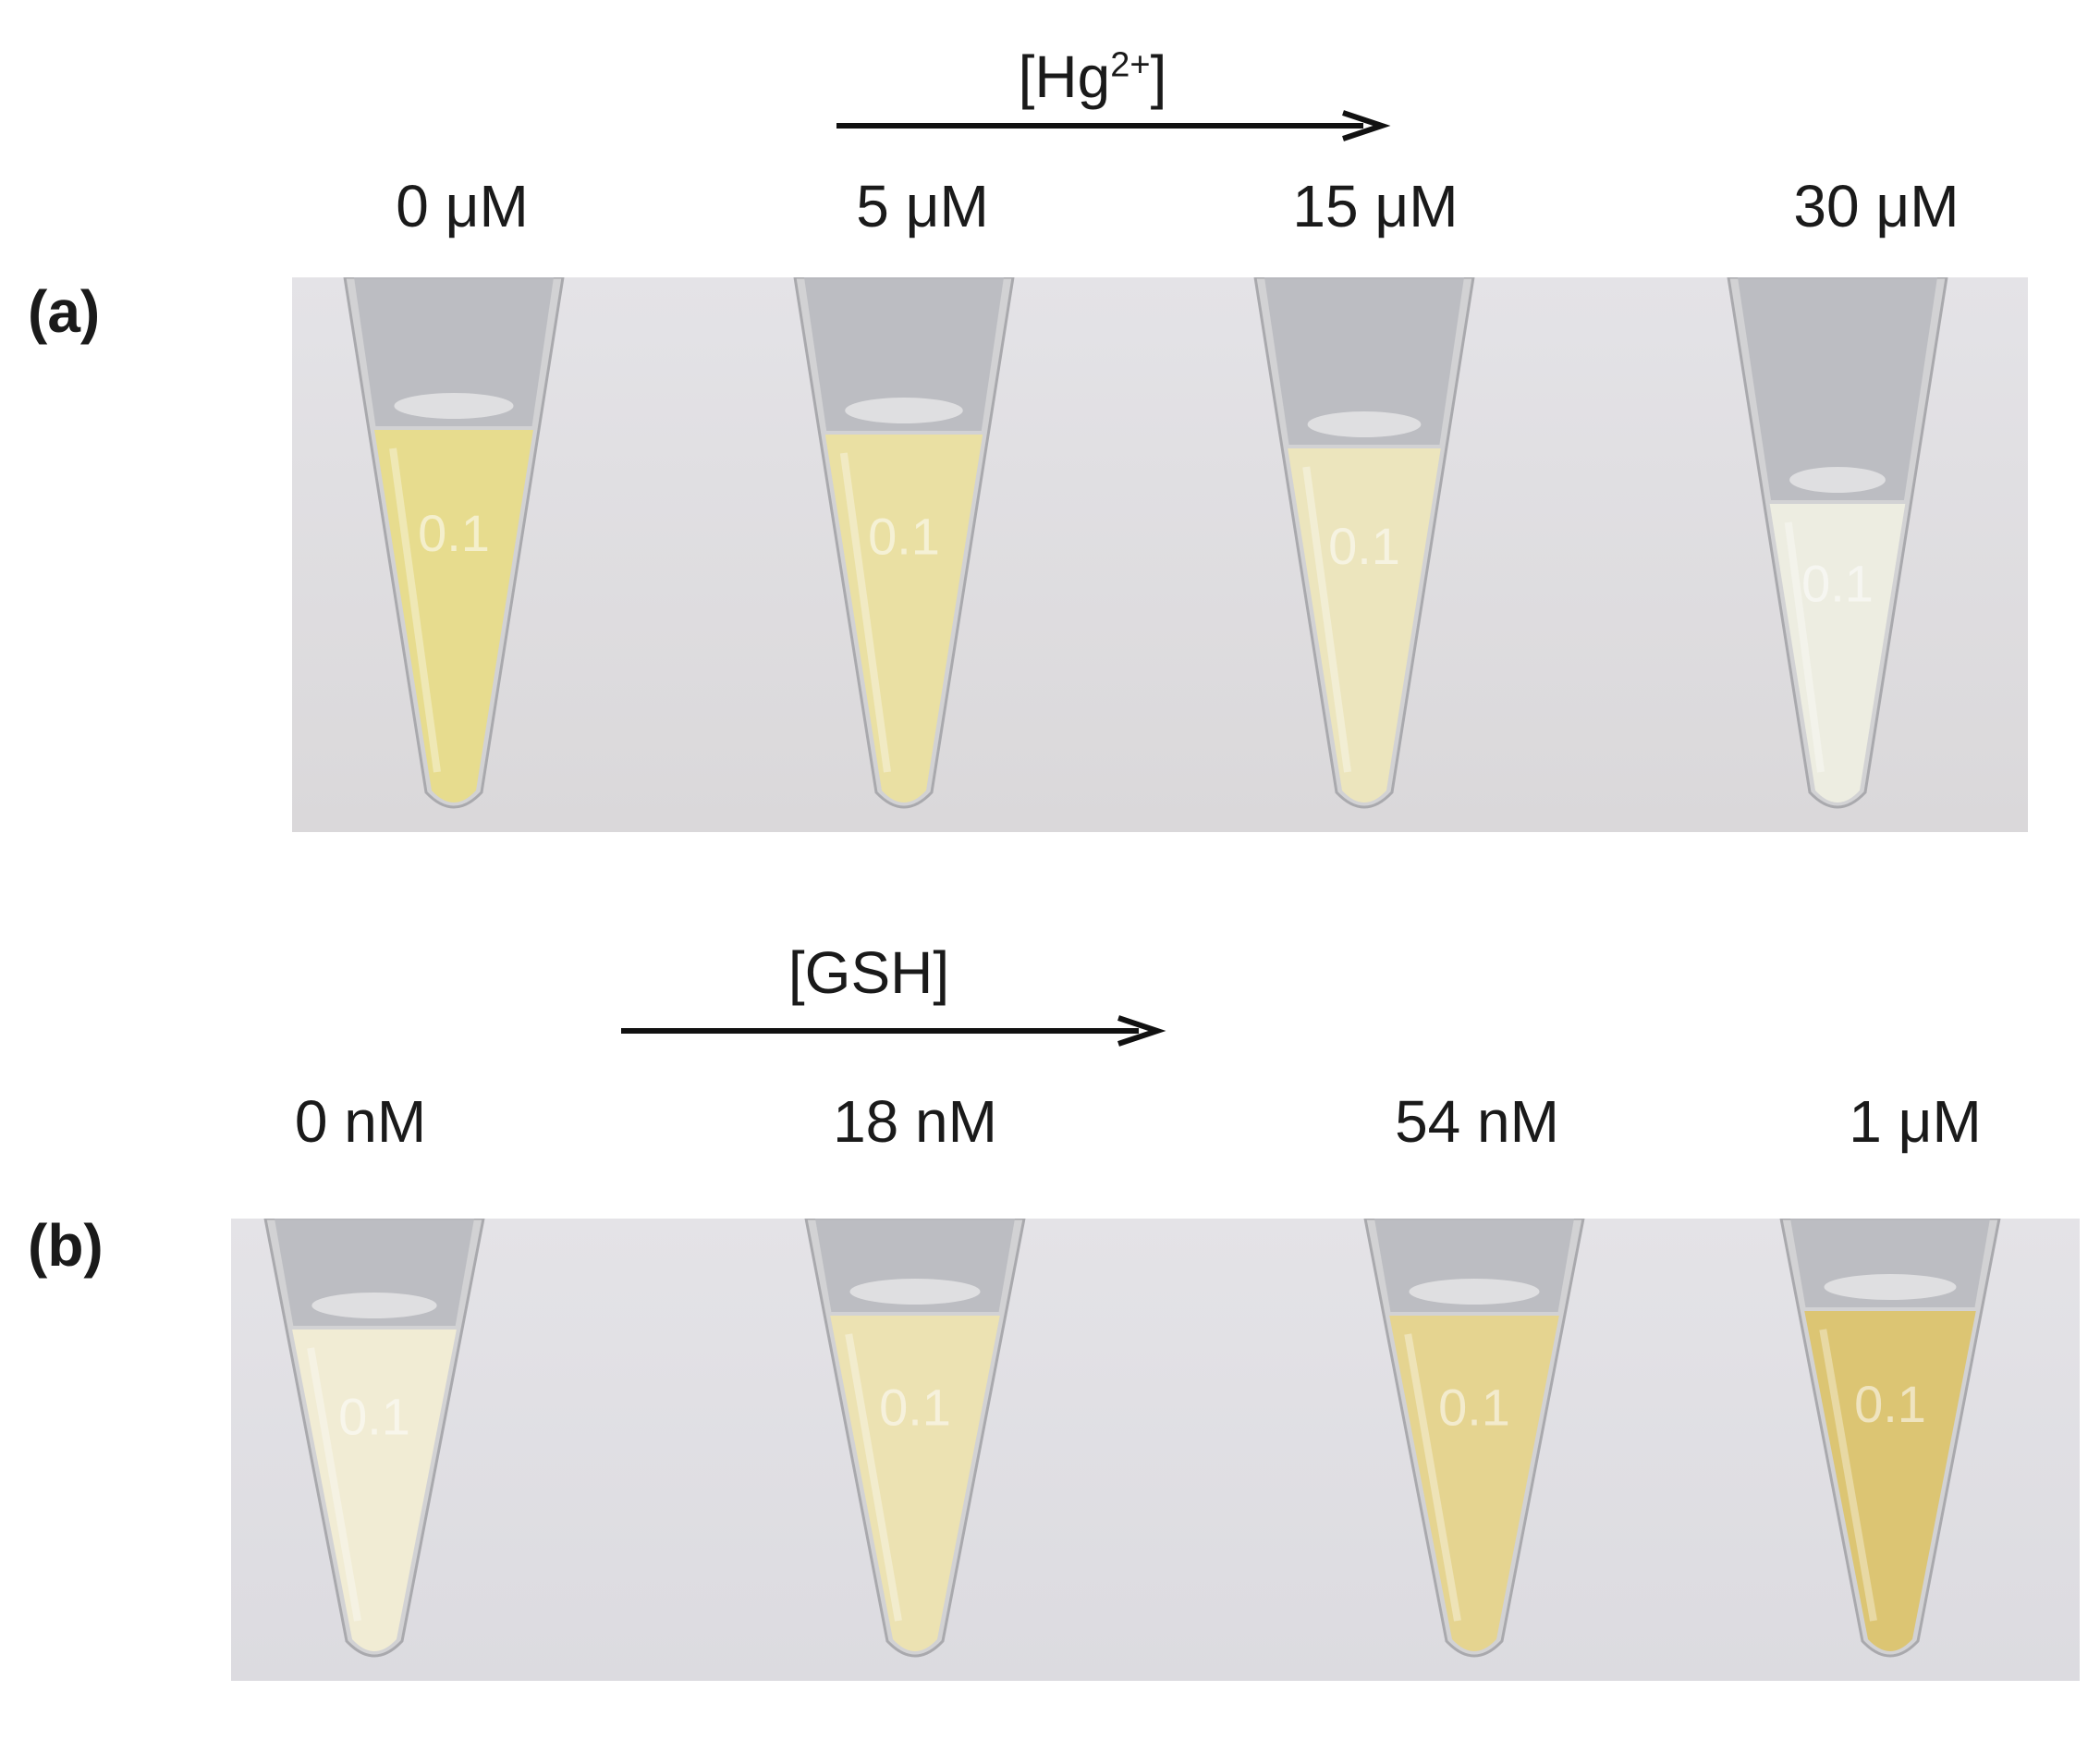  I want to click on conc-label-b-2: 18 nM, so click(915, 1121).